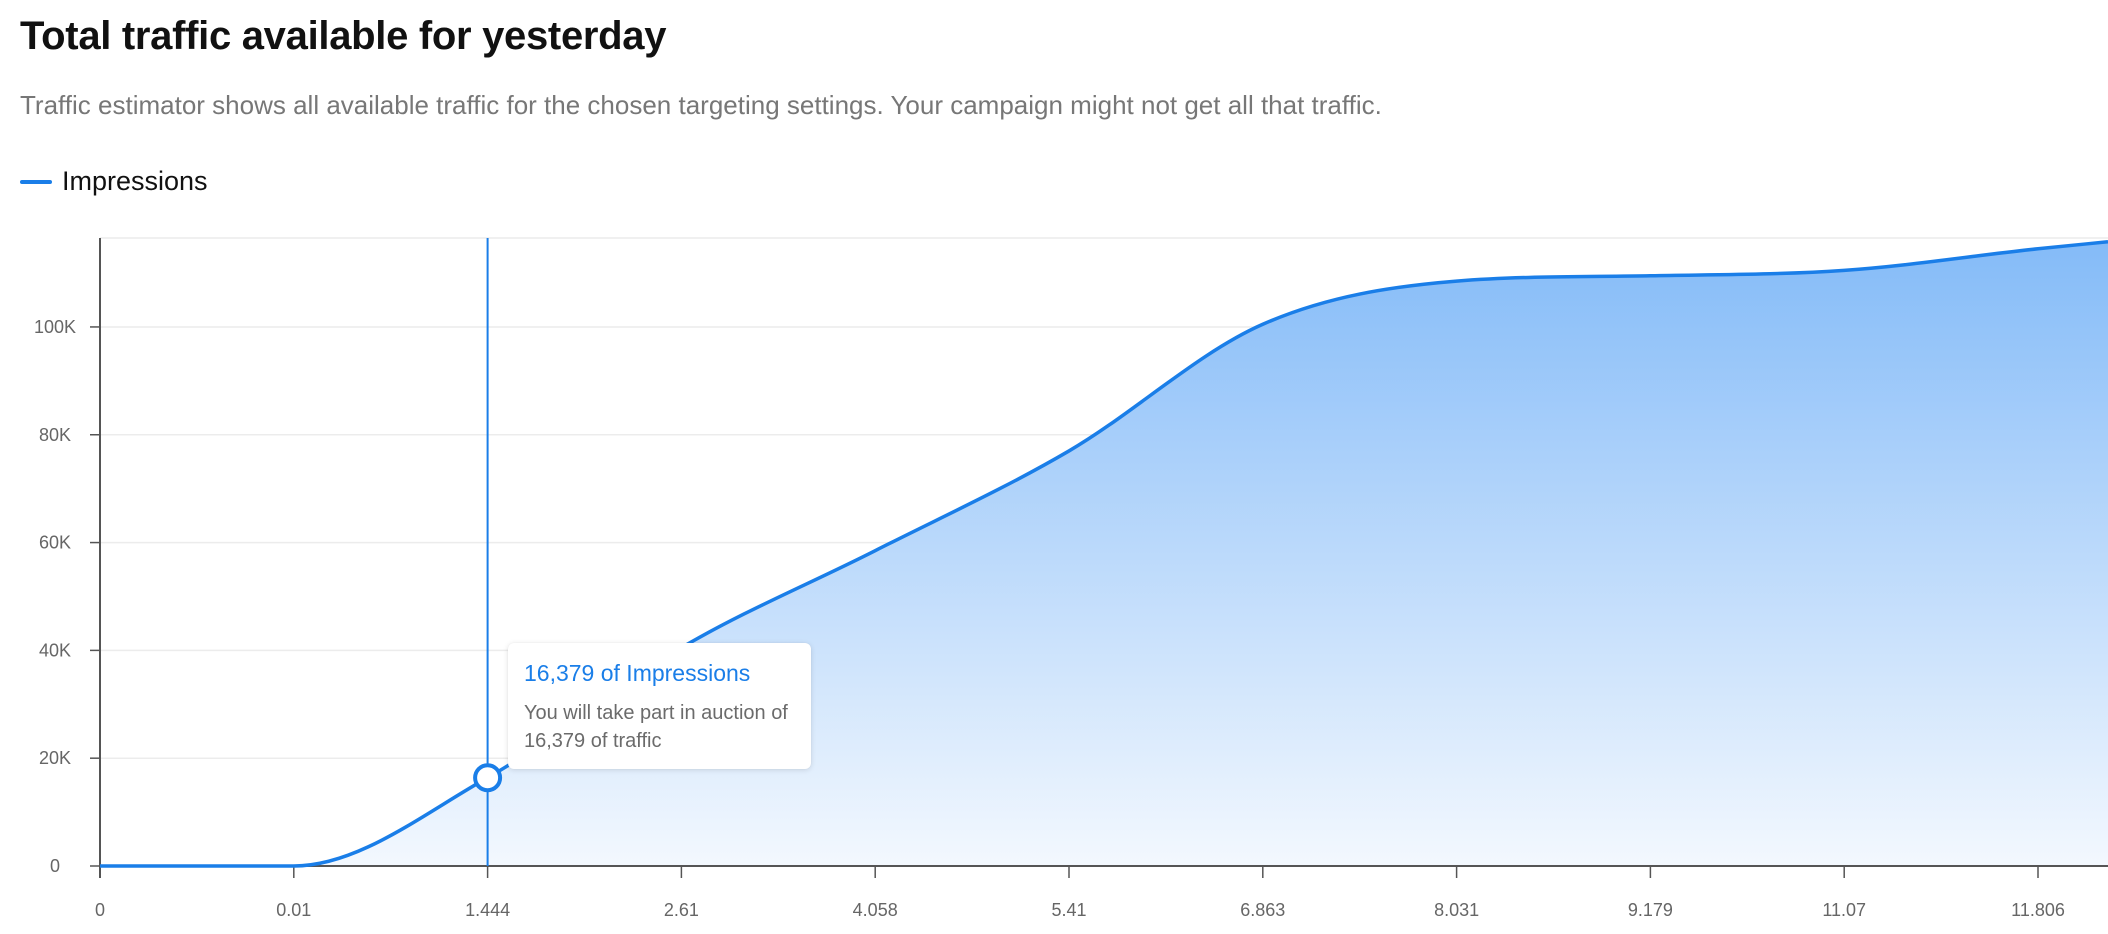 The width and height of the screenshot is (2108, 934). I want to click on y-tick-label: 80K, so click(55, 435).